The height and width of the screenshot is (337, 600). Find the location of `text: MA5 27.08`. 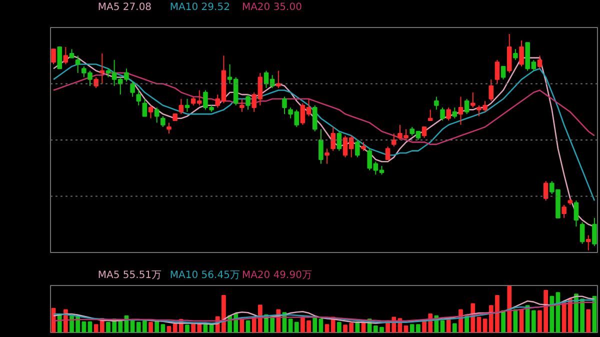

text: MA5 27.08 is located at coordinates (125, 7).